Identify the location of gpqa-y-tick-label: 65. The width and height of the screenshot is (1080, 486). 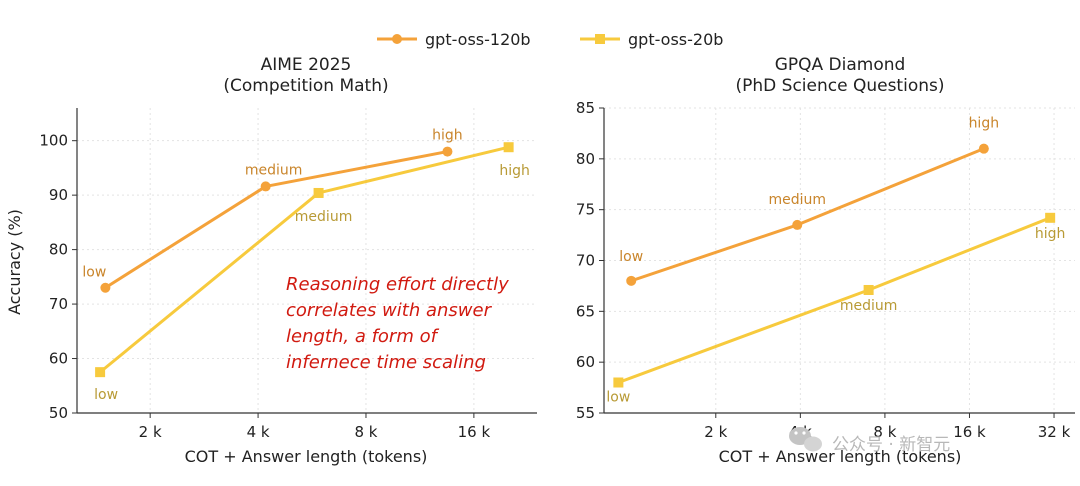
(585, 311).